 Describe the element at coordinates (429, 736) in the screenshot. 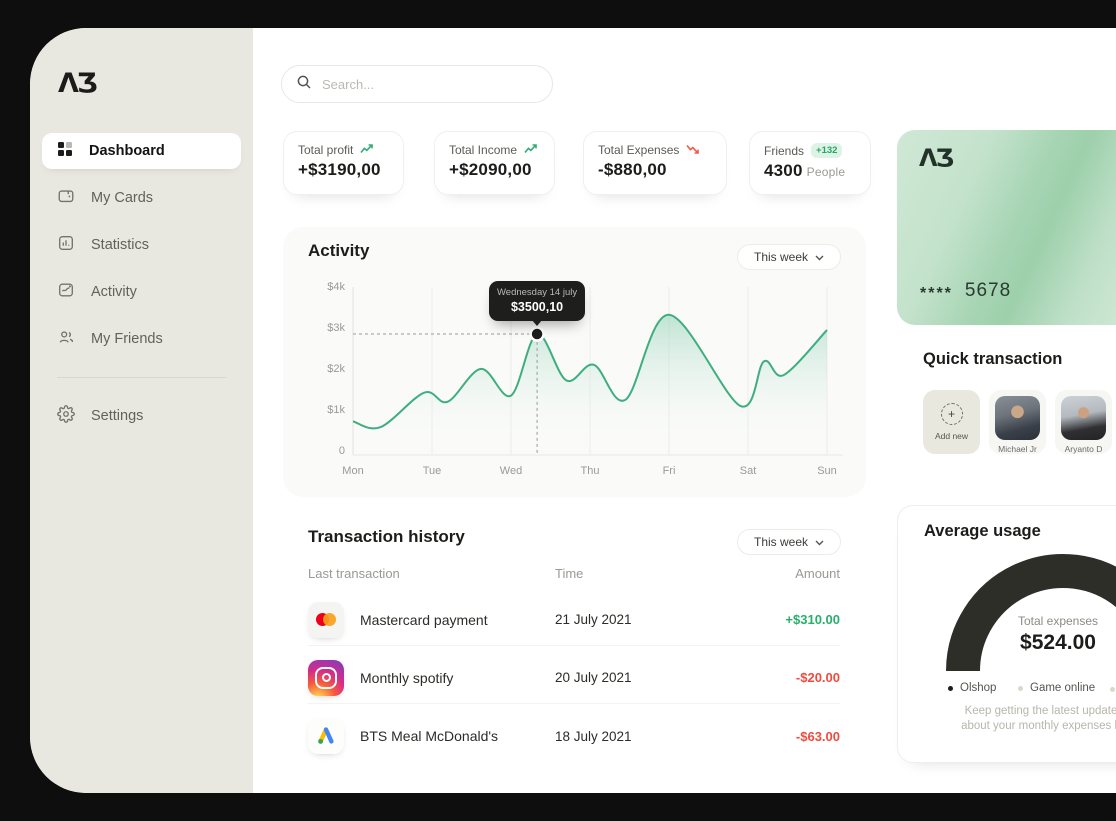

I see `transaction-name: BTS Meal McDonald's` at that location.